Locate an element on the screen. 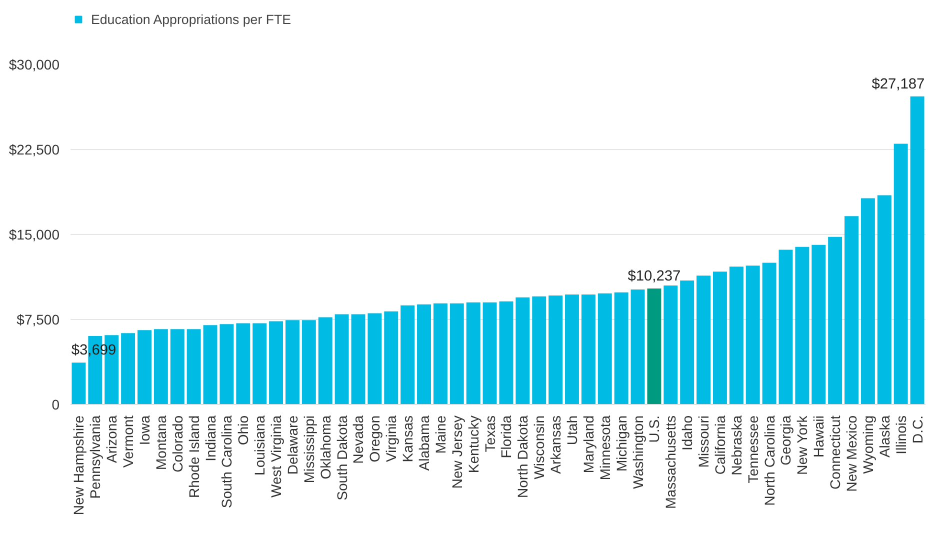  x-tick-label: North Dakota is located at coordinates (522, 456).